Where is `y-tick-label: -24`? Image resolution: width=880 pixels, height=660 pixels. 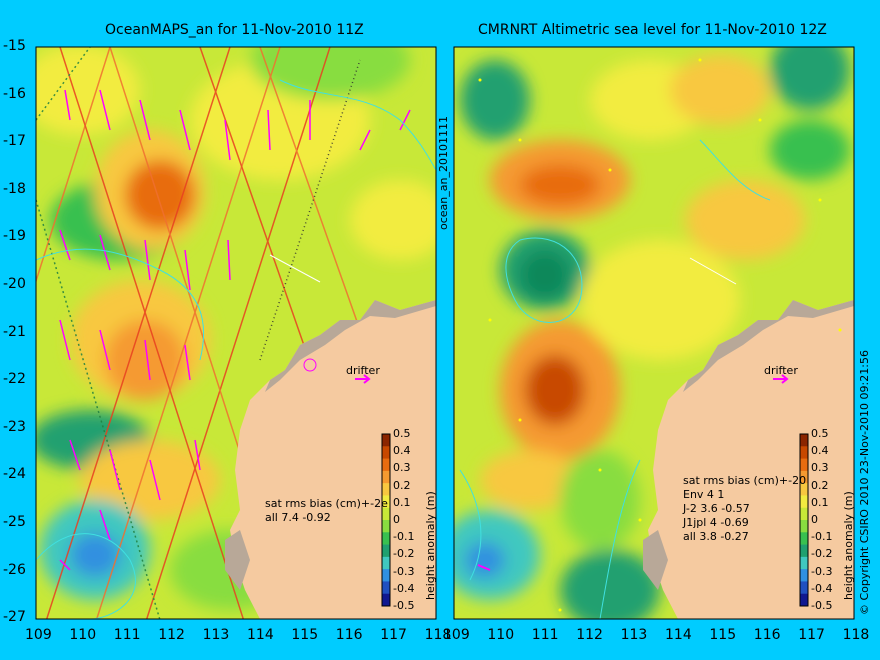 y-tick-label: -24 is located at coordinates (14, 474).